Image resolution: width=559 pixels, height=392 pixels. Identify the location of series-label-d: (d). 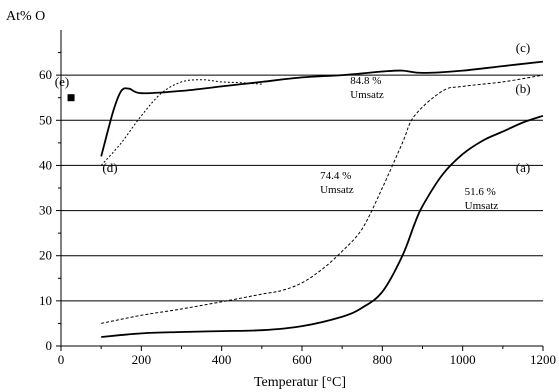
(109, 167).